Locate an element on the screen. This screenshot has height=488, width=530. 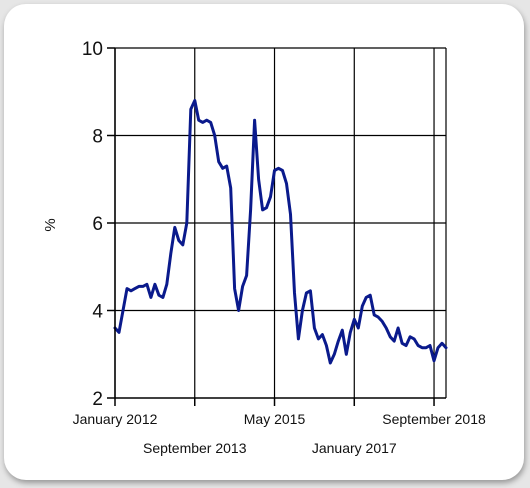
y-tick-label: 4 is located at coordinates (97, 312).